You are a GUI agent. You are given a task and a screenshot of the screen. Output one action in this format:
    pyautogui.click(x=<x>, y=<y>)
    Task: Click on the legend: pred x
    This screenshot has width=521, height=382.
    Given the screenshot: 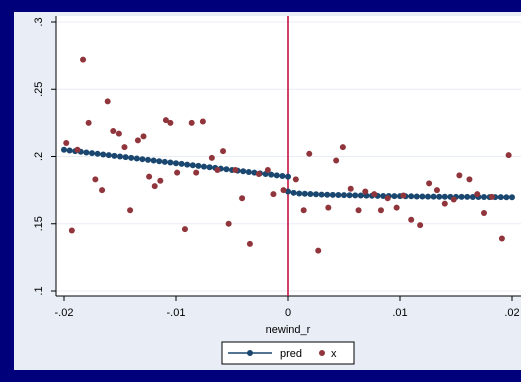 What is the action you would take?
    pyautogui.click(x=288, y=353)
    